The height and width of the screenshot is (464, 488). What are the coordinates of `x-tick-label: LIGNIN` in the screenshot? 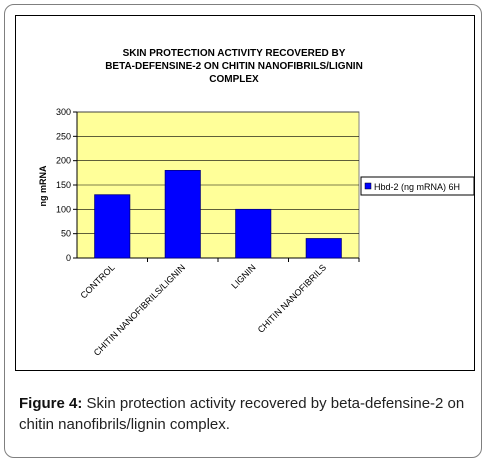 It's located at (243, 276).